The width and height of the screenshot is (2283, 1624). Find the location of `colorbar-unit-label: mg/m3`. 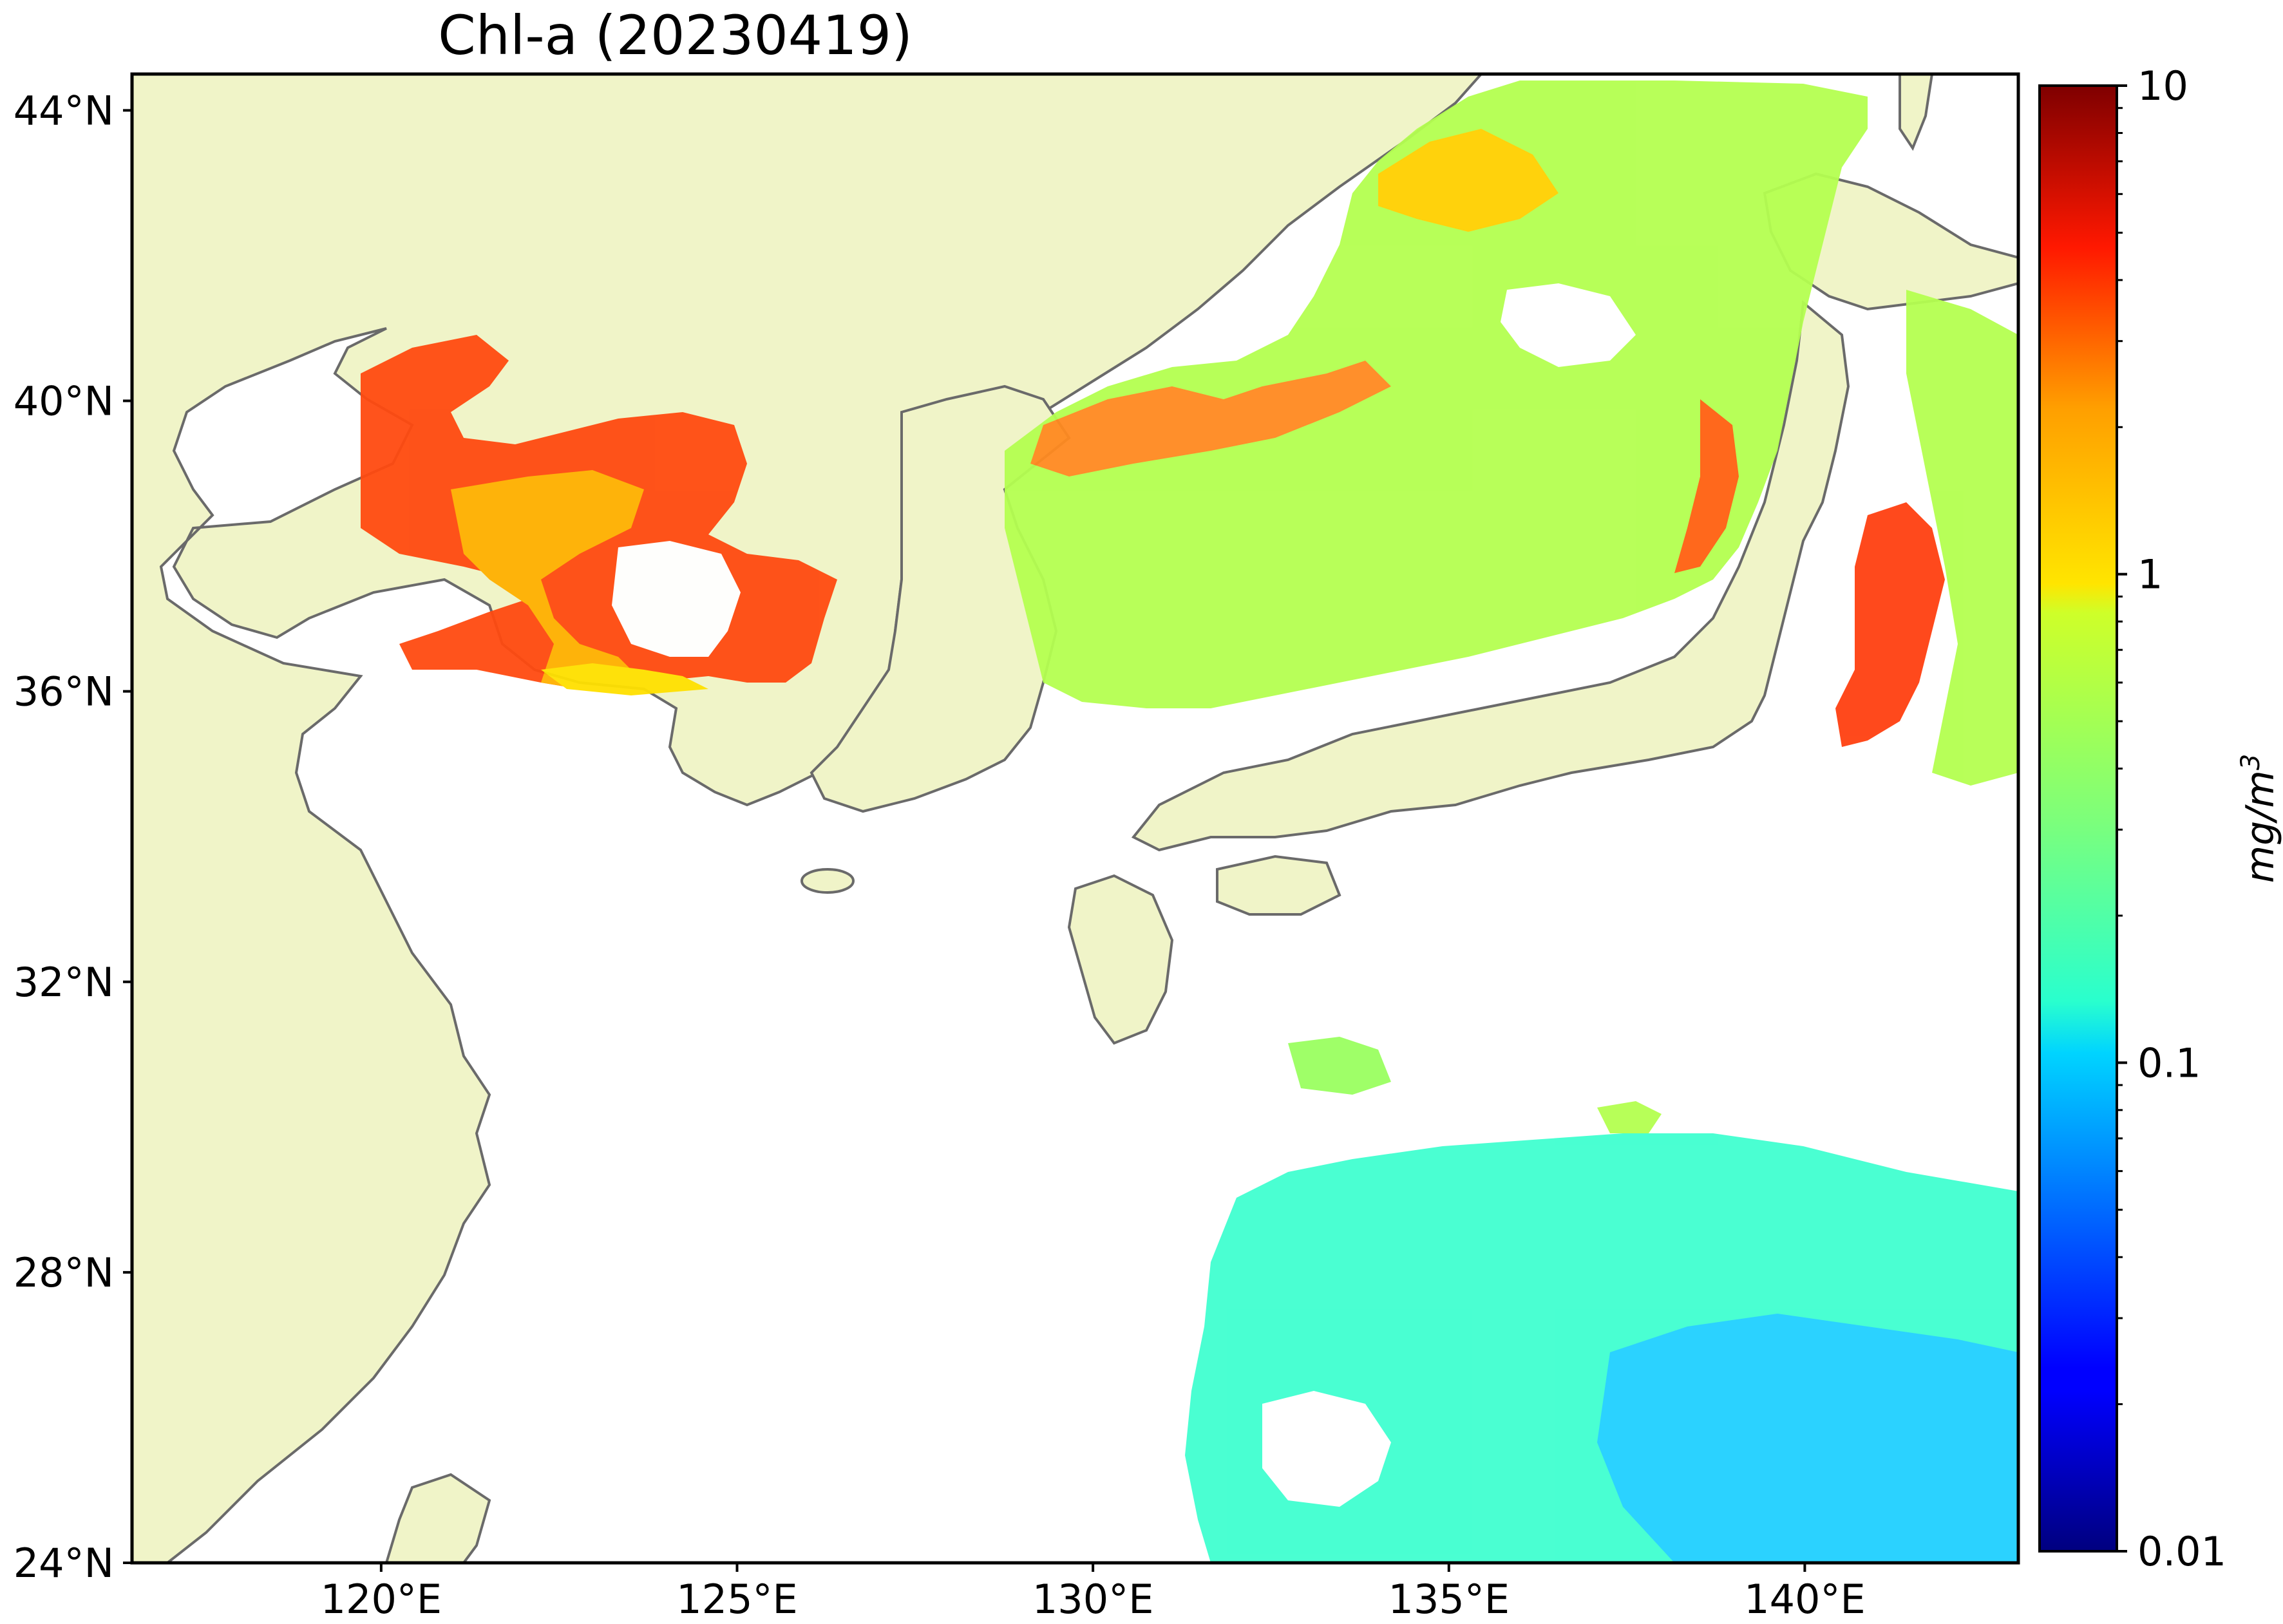

colorbar-unit-label: mg/m3 is located at coordinates (2259, 818).